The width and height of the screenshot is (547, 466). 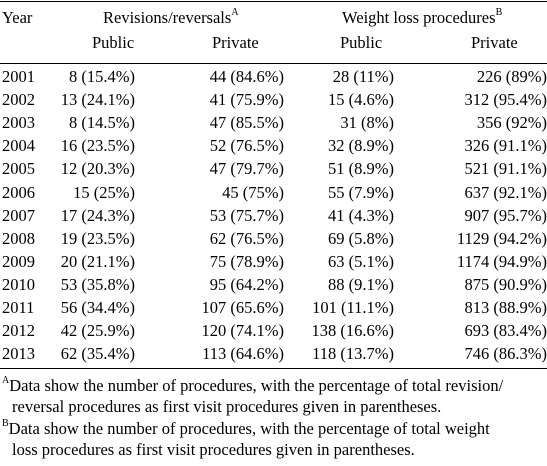 What do you see at coordinates (353, 307) in the screenshot?
I see `cell-weight-loss-public: 101 (11.1%)` at bounding box center [353, 307].